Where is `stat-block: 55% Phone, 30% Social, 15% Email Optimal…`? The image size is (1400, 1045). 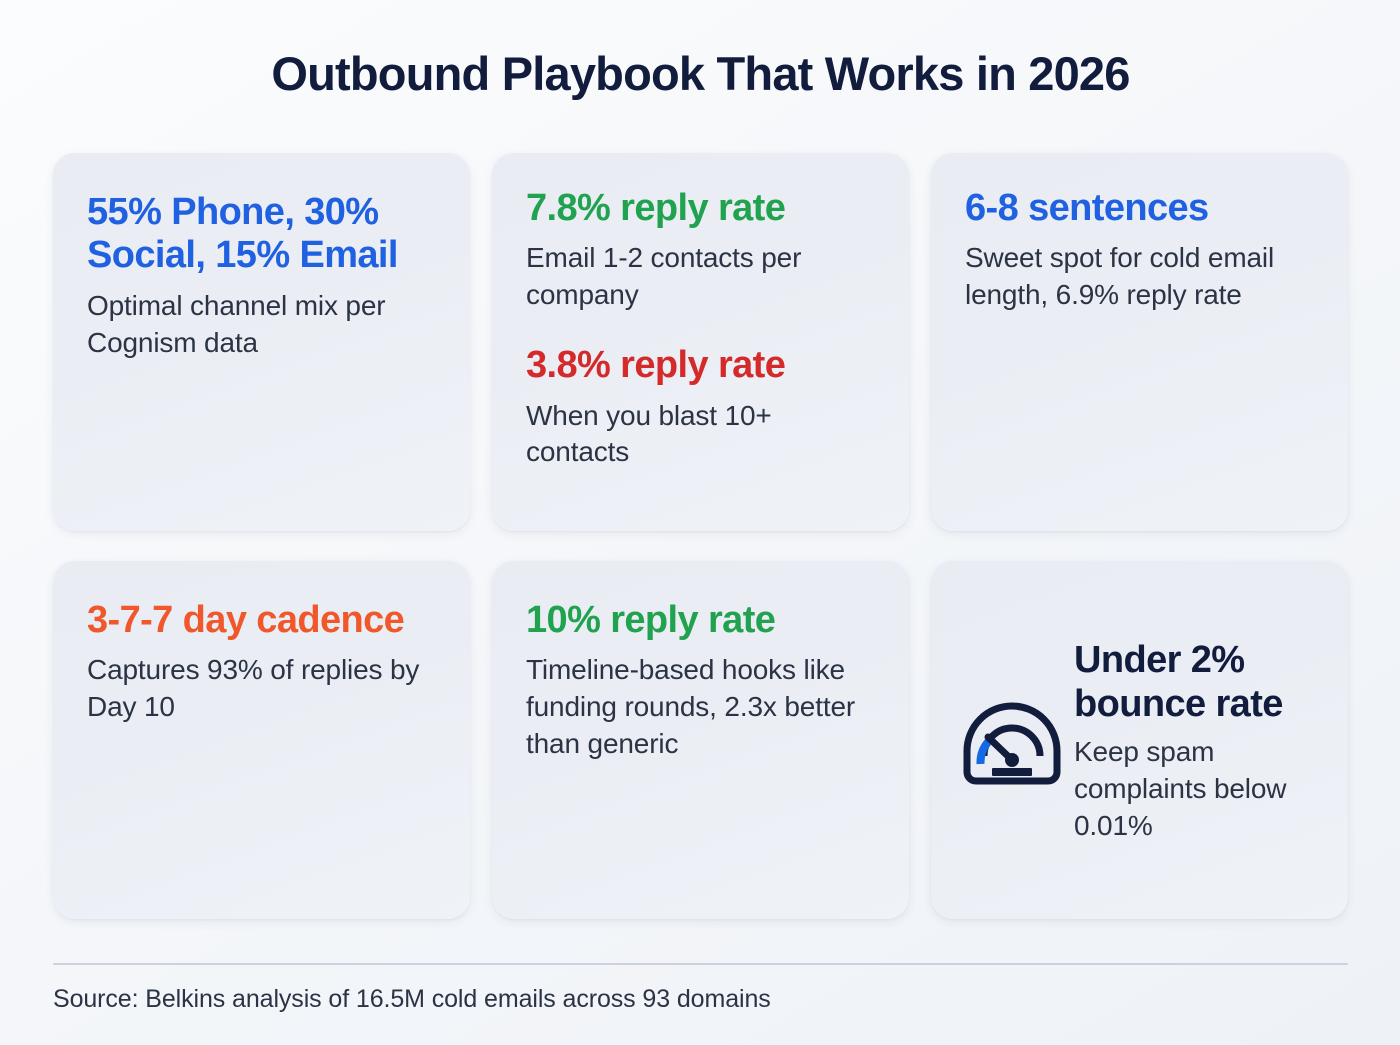 stat-block: 55% Phone, 30% Social, 15% Email Optimal… is located at coordinates (261, 276).